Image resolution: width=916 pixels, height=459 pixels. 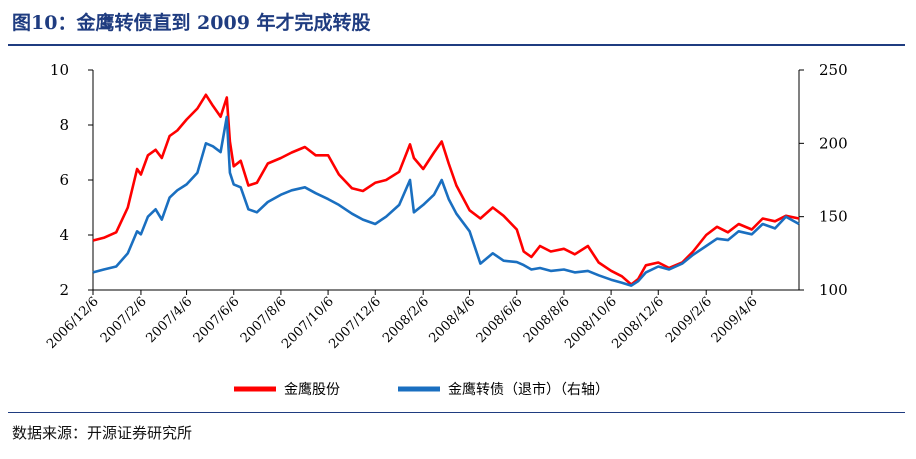 What do you see at coordinates (638, 323) in the screenshot?
I see `x-tick-label: 2008/12/6` at bounding box center [638, 323].